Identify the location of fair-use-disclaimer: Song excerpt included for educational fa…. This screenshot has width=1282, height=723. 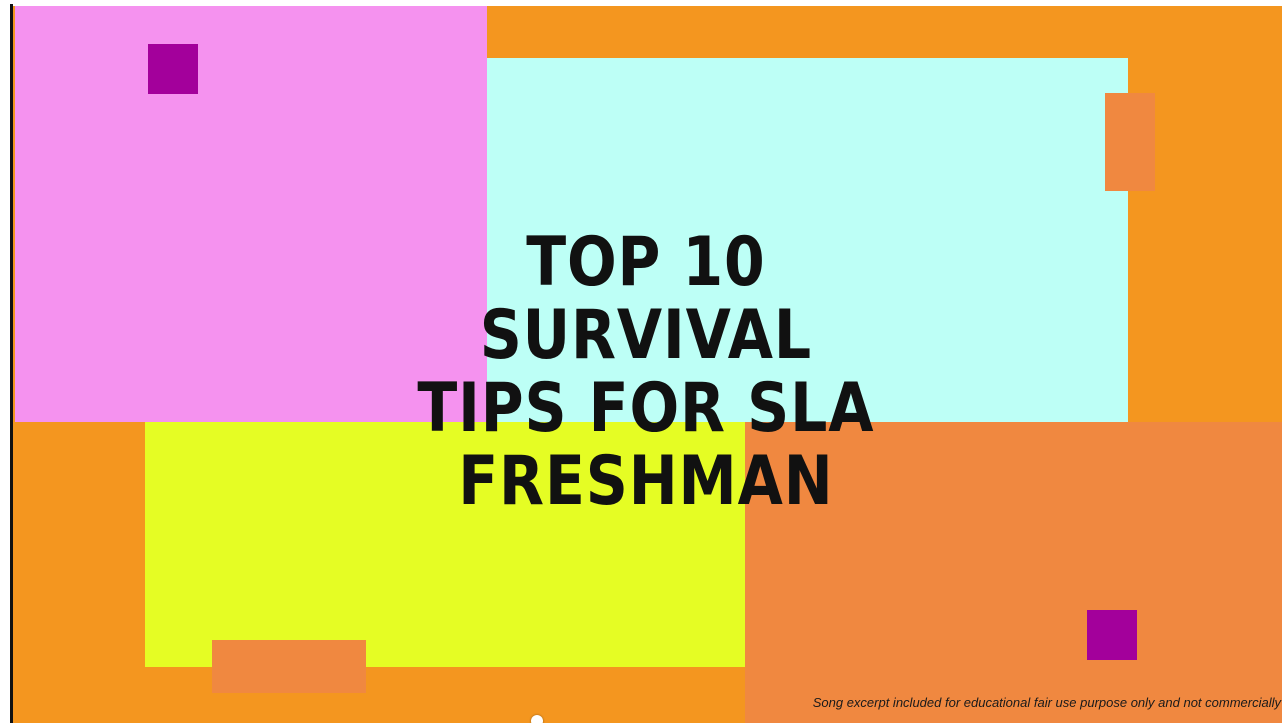
(1046, 702).